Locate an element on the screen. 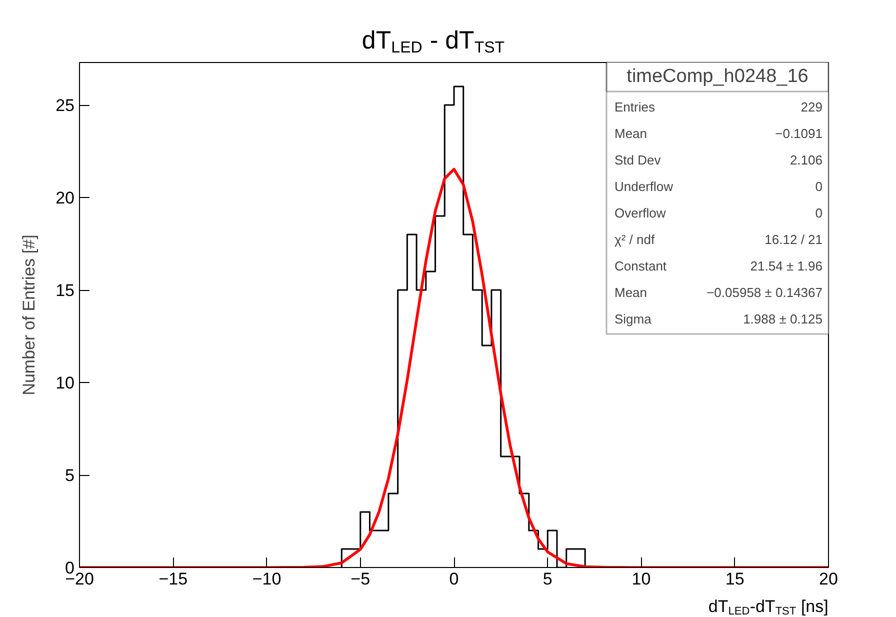  y-axis-title: Number of Entries [#] is located at coordinates (29, 315).